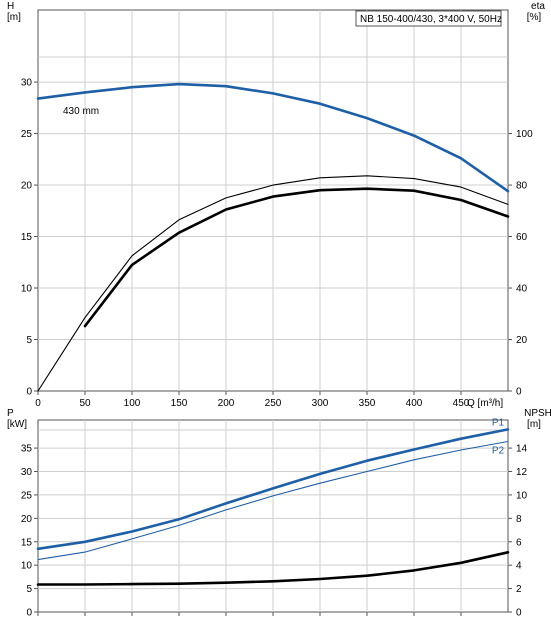 The image size is (551, 624). What do you see at coordinates (367, 403) in the screenshot?
I see `x-tick-label: 350` at bounding box center [367, 403].